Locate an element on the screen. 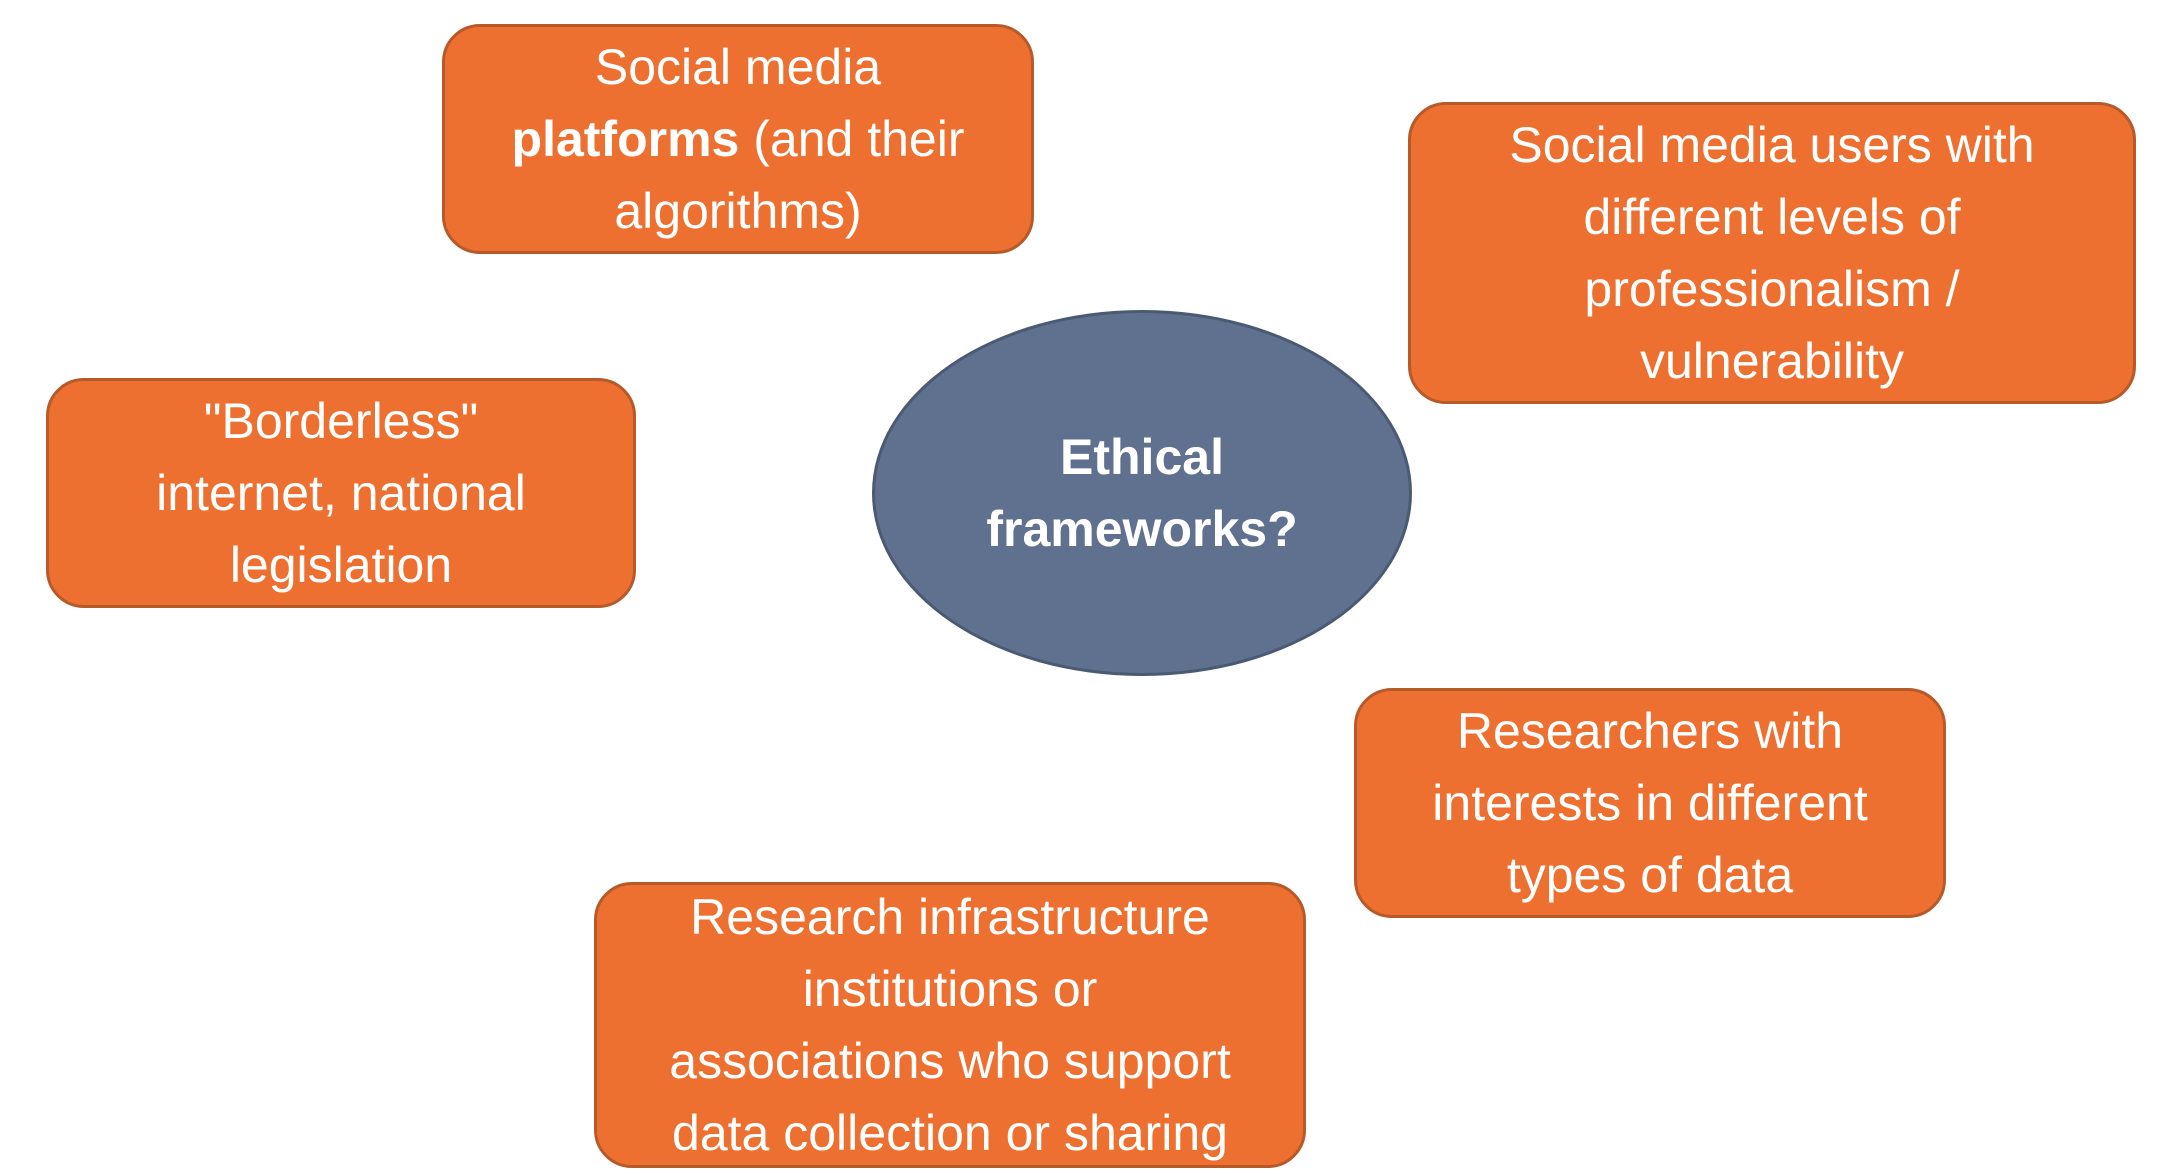 This screenshot has width=2164, height=1174. node-label-line: types of data is located at coordinates (1650, 875).